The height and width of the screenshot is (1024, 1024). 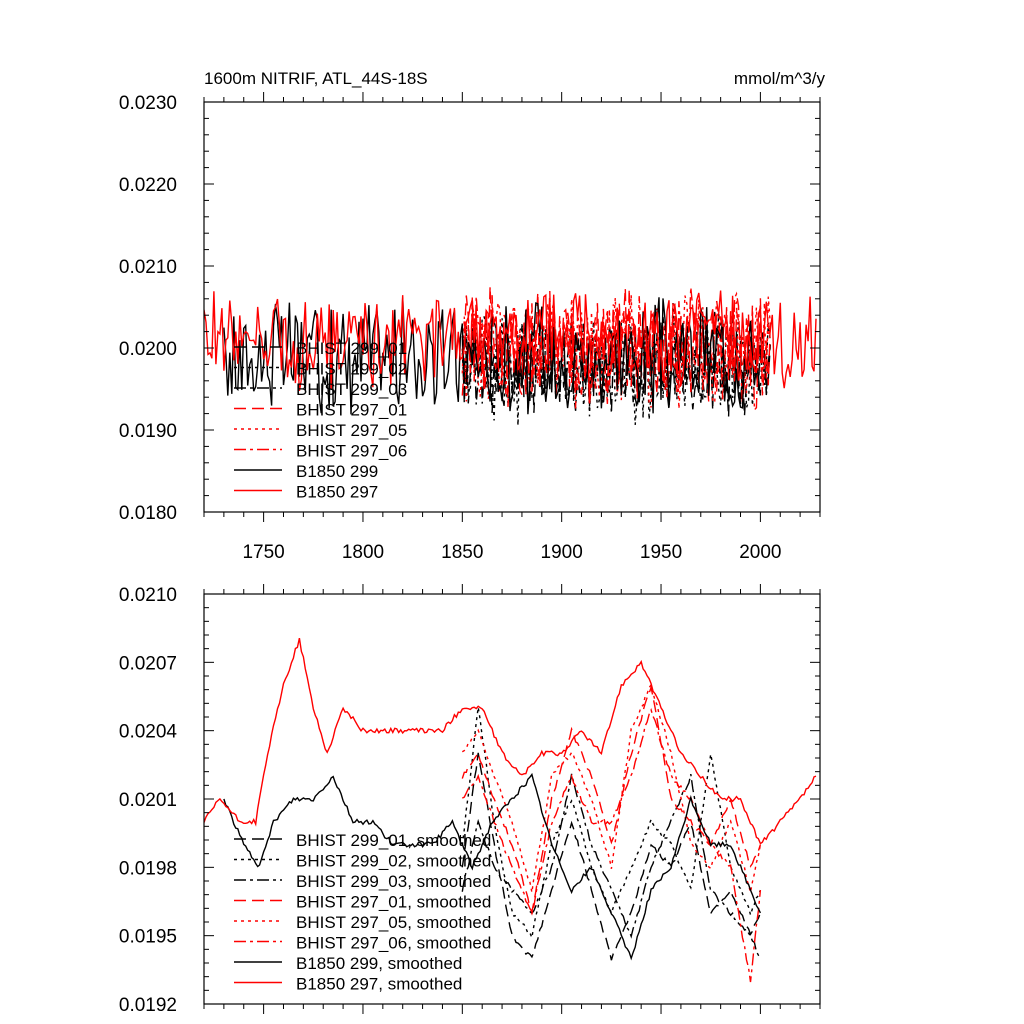 I want to click on bottom-ytick-label: 0.0204, so click(x=148, y=732).